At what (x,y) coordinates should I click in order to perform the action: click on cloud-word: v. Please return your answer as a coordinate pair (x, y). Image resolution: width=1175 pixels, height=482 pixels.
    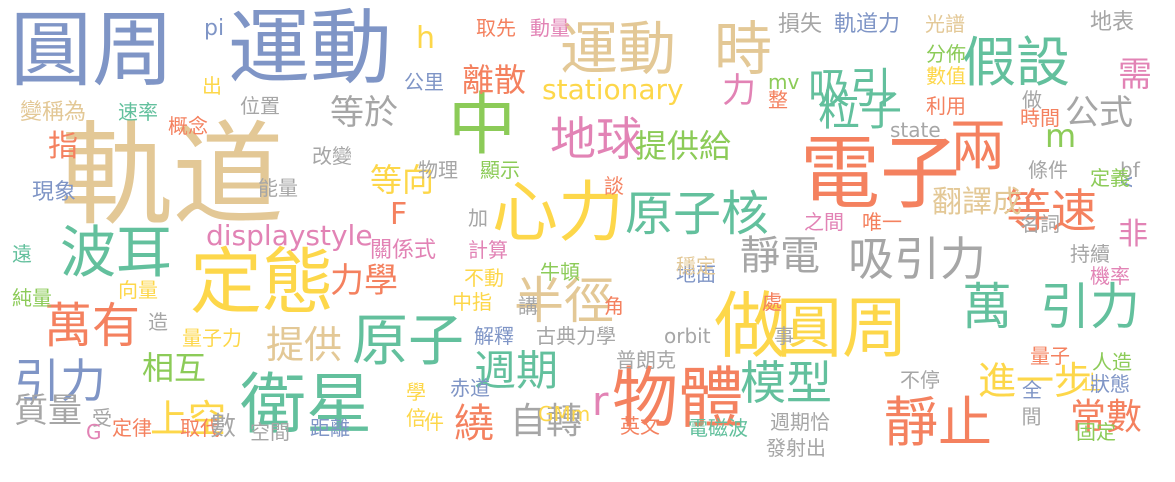
    Looking at the image, I should click on (1128, 182).